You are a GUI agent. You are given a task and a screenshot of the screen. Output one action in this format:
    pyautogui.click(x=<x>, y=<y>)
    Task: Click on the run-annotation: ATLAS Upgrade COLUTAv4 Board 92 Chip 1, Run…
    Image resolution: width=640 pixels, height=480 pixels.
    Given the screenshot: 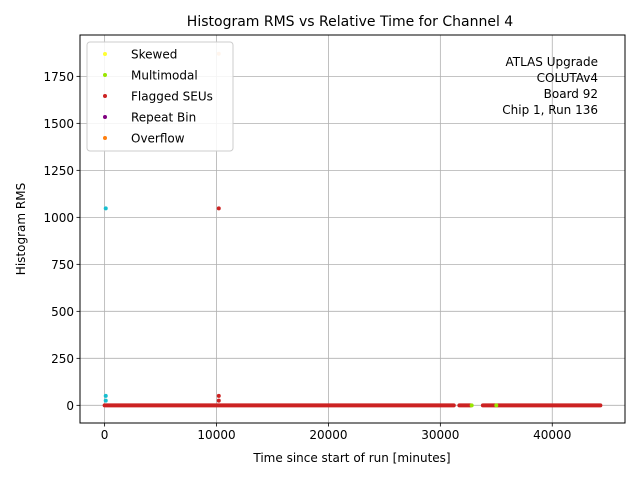 What is the action you would take?
    pyautogui.click(x=550, y=86)
    